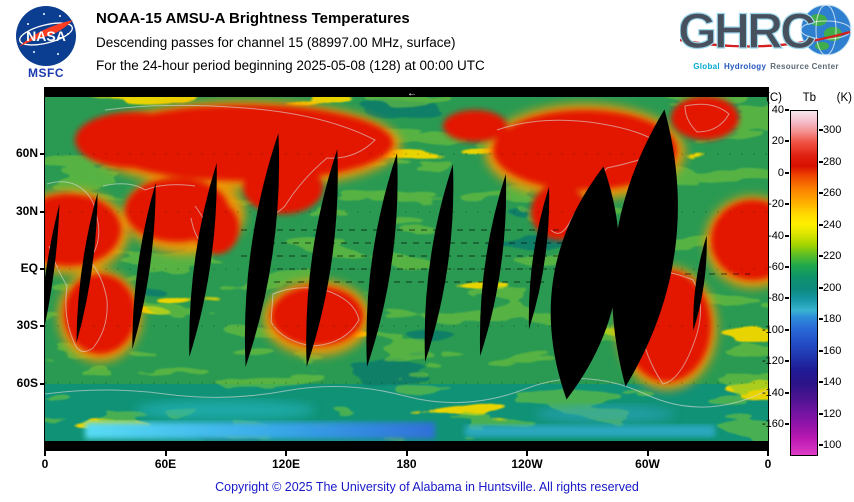 The width and height of the screenshot is (854, 502). I want to click on globe-icon, so click(826, 30).